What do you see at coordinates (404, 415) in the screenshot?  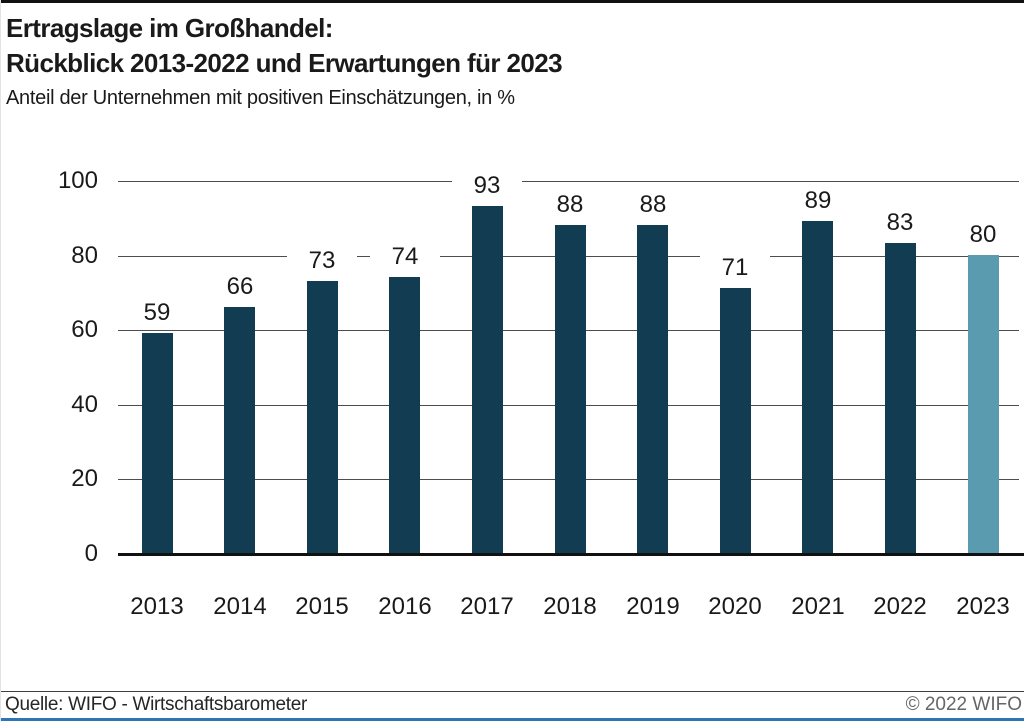 I see `bar-2016` at bounding box center [404, 415].